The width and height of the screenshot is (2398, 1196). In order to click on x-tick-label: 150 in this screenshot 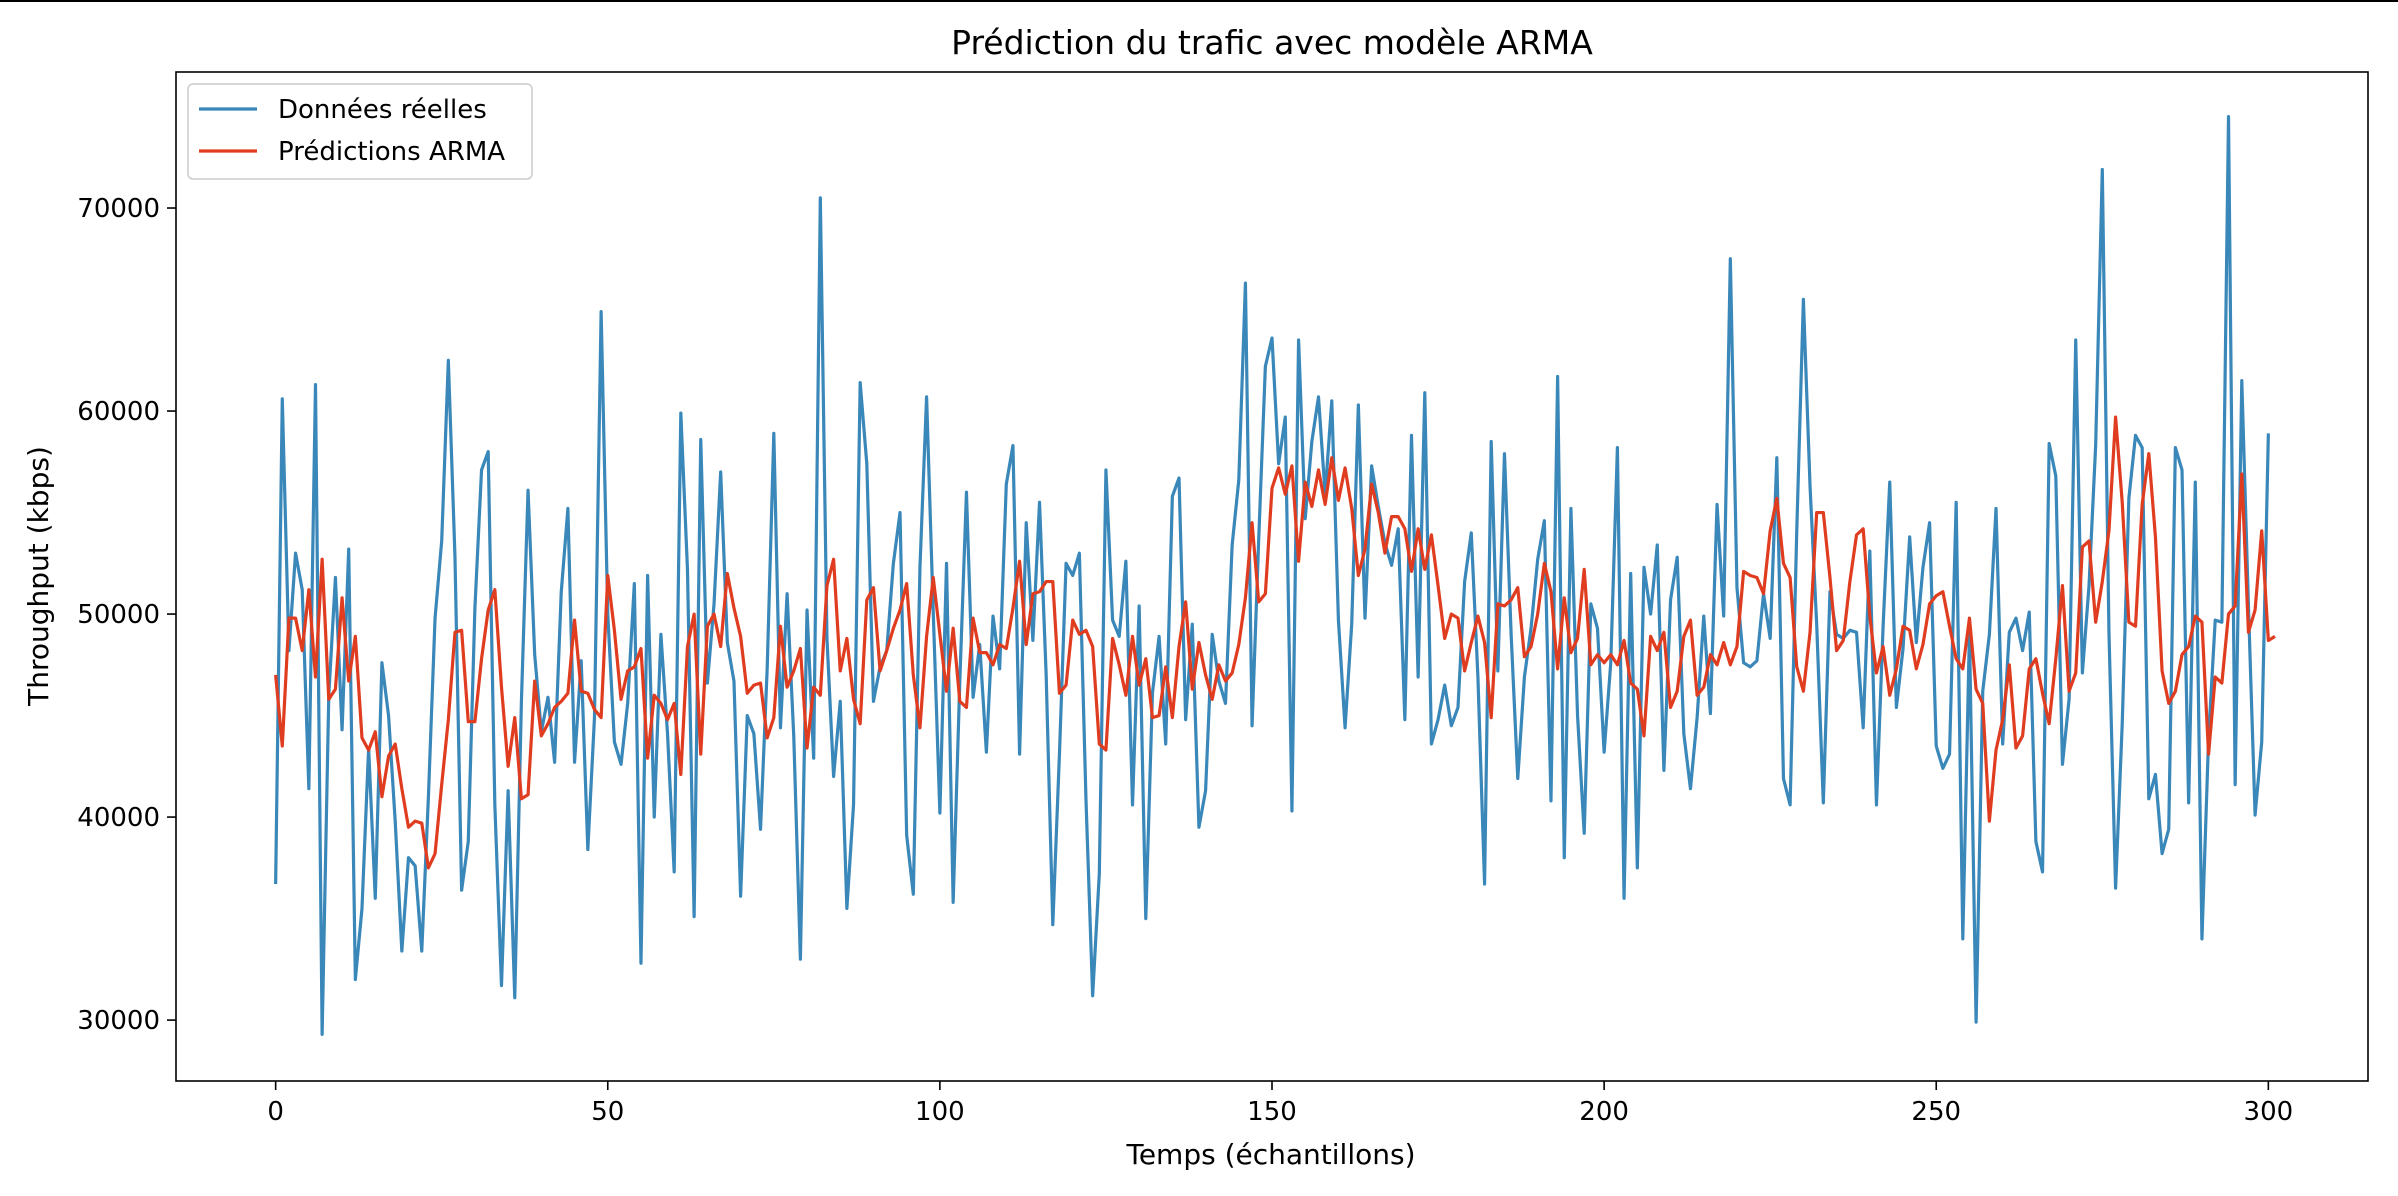, I will do `click(1272, 1112)`.